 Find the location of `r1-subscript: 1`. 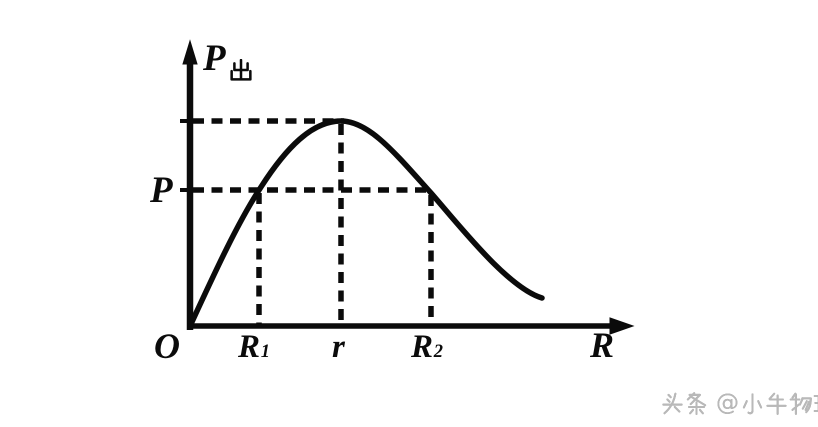

r1-subscript: 1 is located at coordinates (265, 351).